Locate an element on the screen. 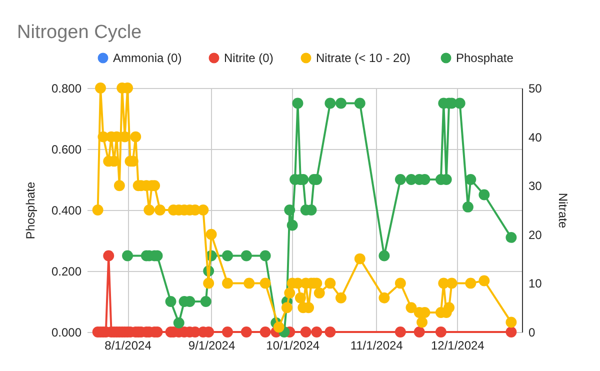 Image resolution: width=600 pixels, height=371 pixels. y-axis-title: Phosphate is located at coordinates (30, 210).